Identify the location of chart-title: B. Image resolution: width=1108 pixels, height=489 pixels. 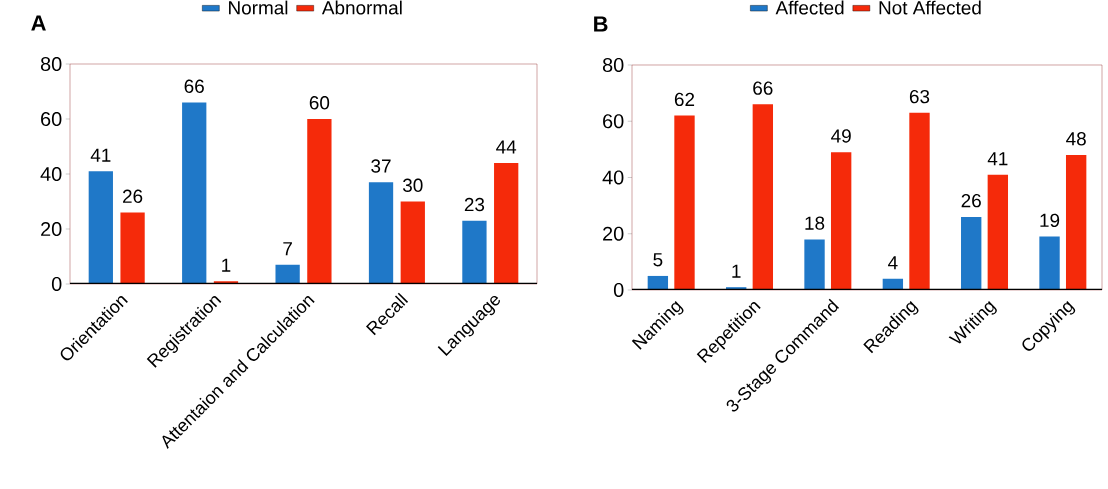
(601, 24).